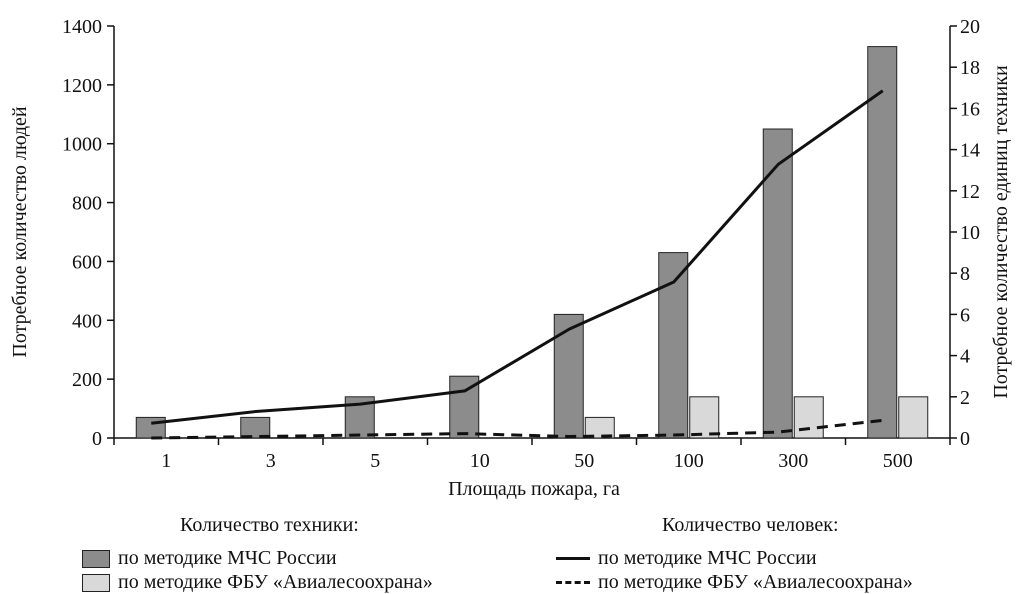  What do you see at coordinates (87, 262) in the screenshot?
I see `y-left-tick-label: 600` at bounding box center [87, 262].